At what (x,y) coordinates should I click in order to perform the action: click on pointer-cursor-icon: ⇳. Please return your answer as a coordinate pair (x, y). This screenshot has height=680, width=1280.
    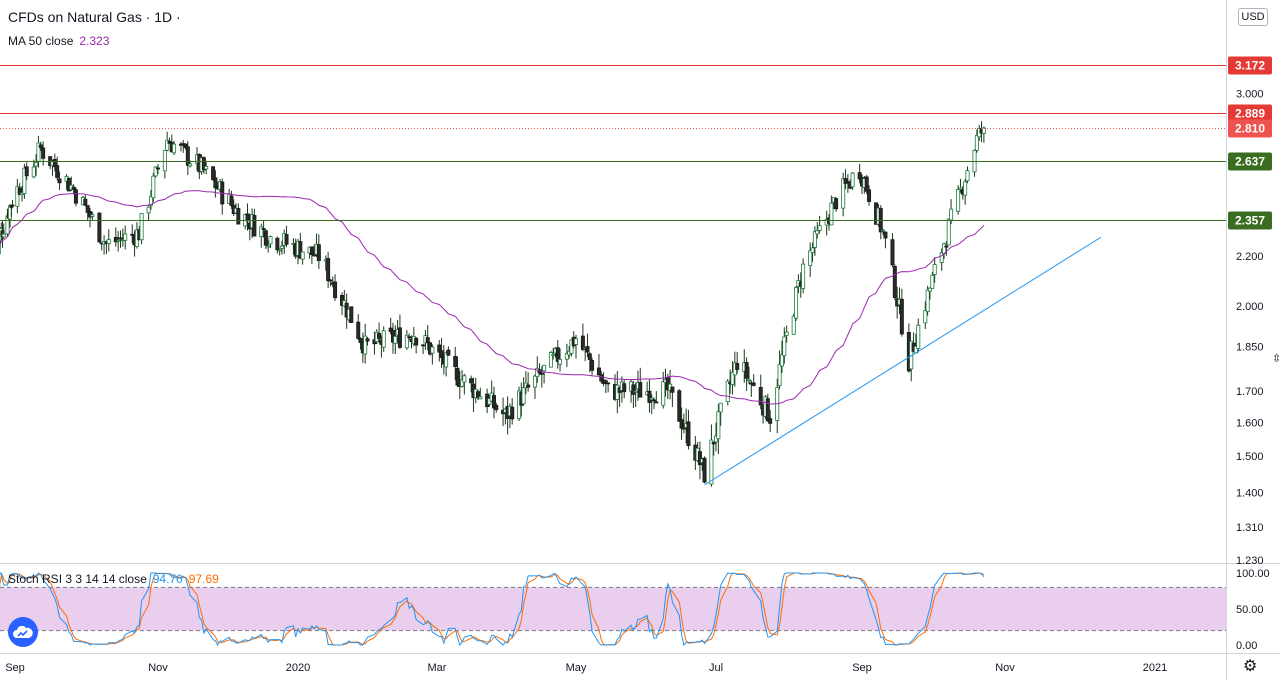
    Looking at the image, I should click on (1276, 359).